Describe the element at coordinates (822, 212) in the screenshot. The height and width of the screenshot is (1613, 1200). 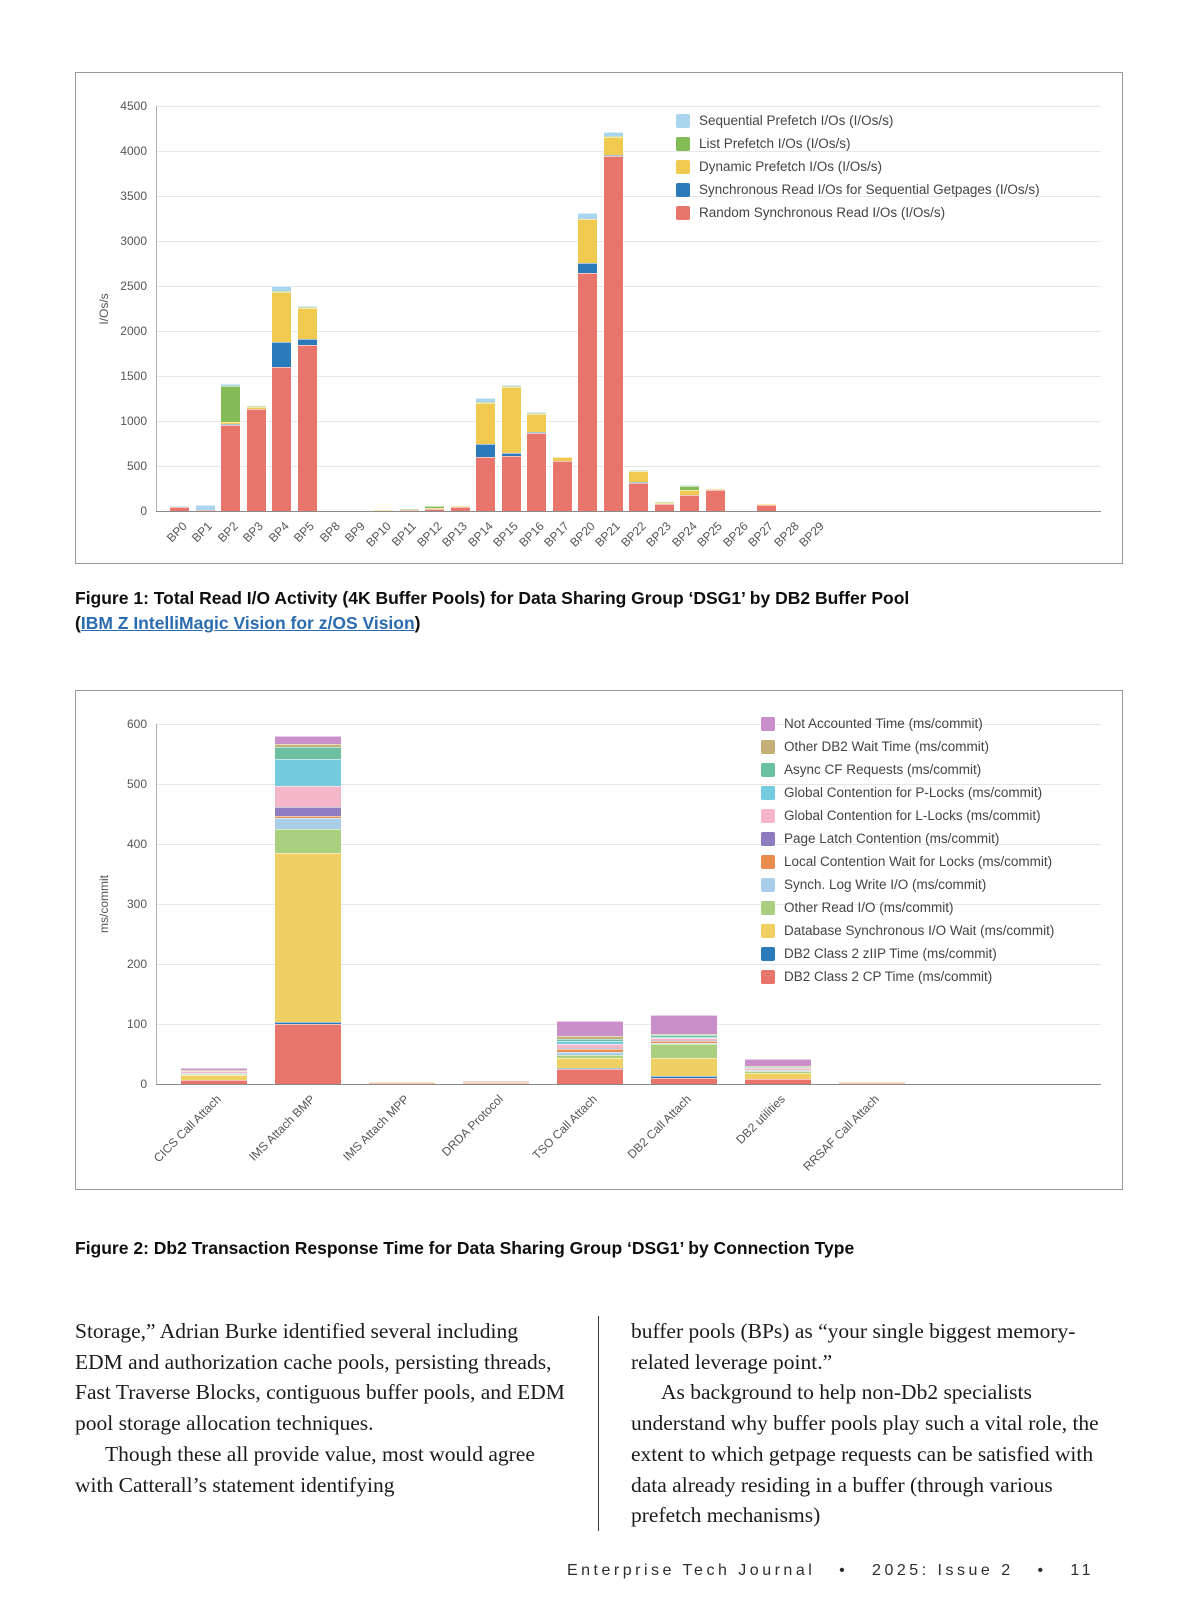
I see `legend-label: Random Synchronous Read I/Os (I/Os/s)` at that location.